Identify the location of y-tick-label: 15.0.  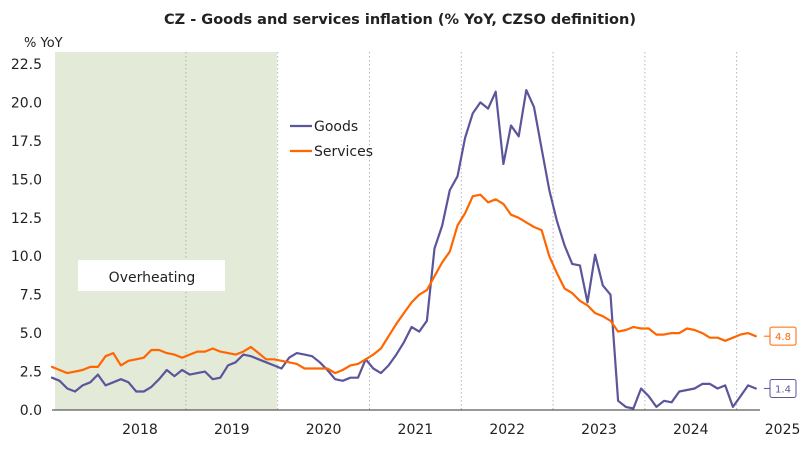
(26, 180).